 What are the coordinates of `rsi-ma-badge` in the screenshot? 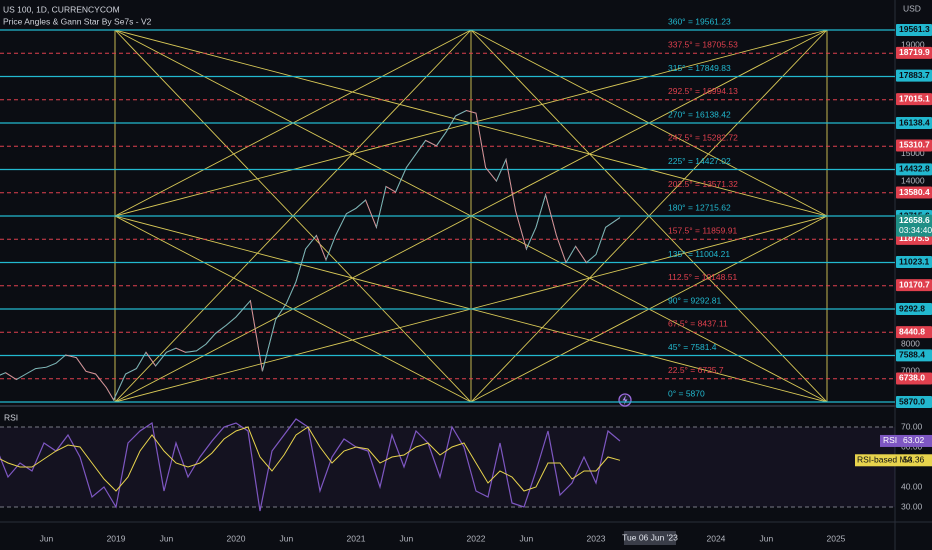 It's located at (893, 460).